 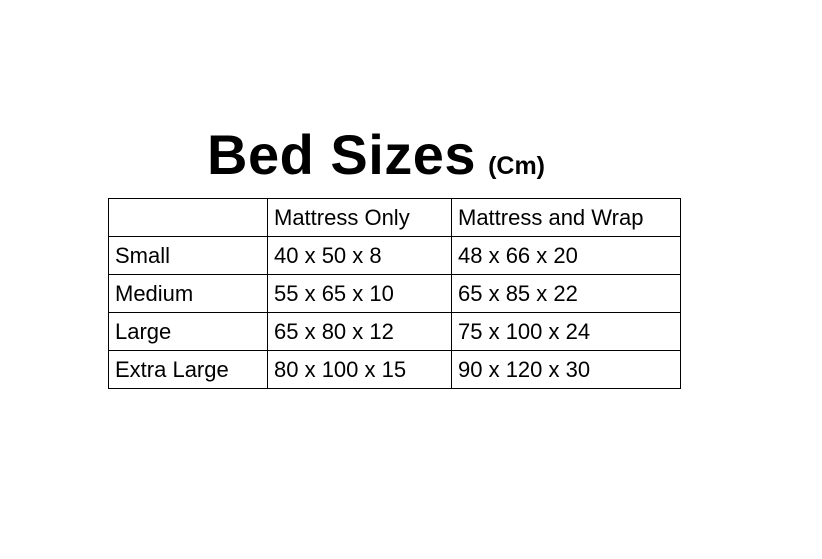 I want to click on table-header-row: Mattress Only Mattress and Wrap, so click(x=394, y=217).